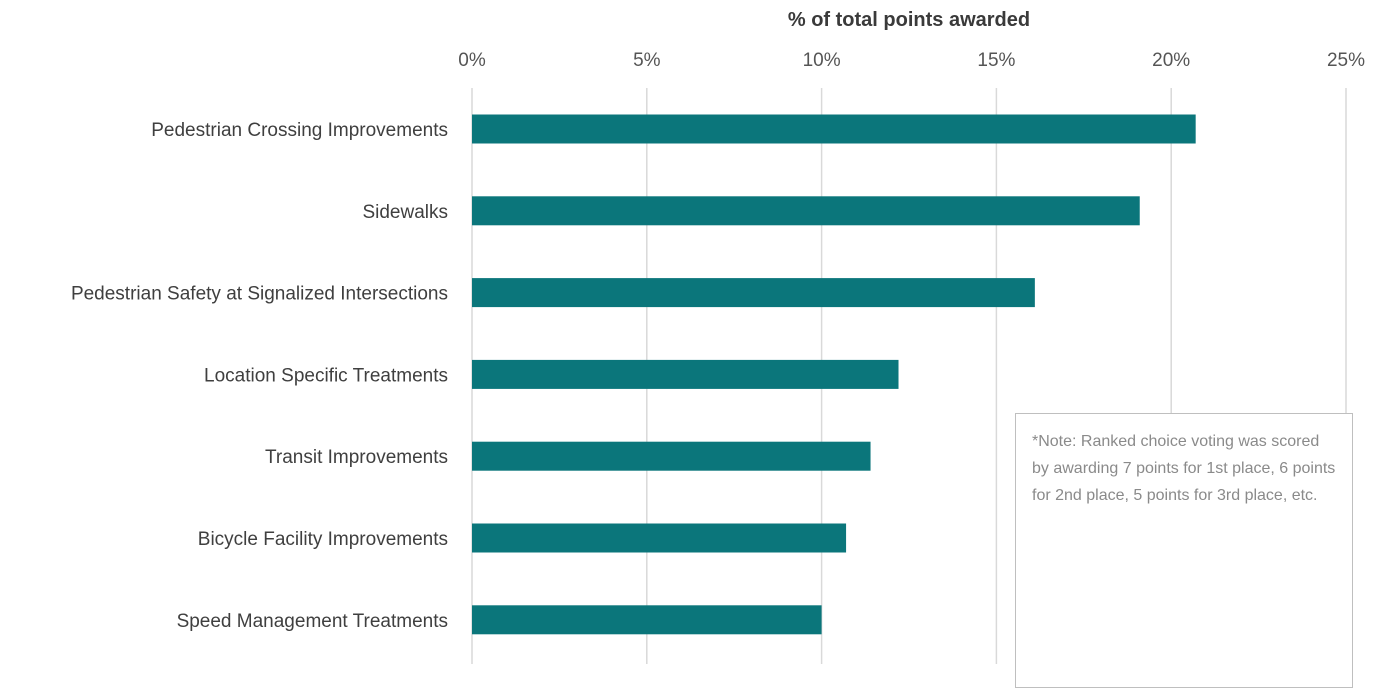 This screenshot has height=688, width=1390. I want to click on x-tick-label: 5%, so click(647, 60).